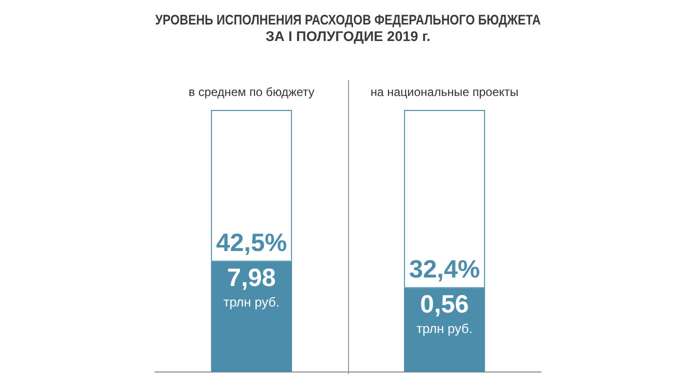 Image resolution: width=680 pixels, height=382 pixels. Describe the element at coordinates (444, 313) in the screenshot. I see `annotation: 0,56 трлн руб.` at that location.